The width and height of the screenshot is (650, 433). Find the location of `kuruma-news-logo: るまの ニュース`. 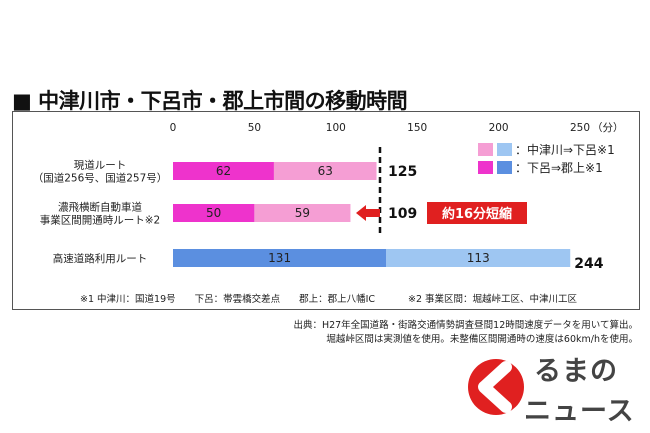

kuruma-news-logo: るまの ニュース is located at coordinates (555, 388).